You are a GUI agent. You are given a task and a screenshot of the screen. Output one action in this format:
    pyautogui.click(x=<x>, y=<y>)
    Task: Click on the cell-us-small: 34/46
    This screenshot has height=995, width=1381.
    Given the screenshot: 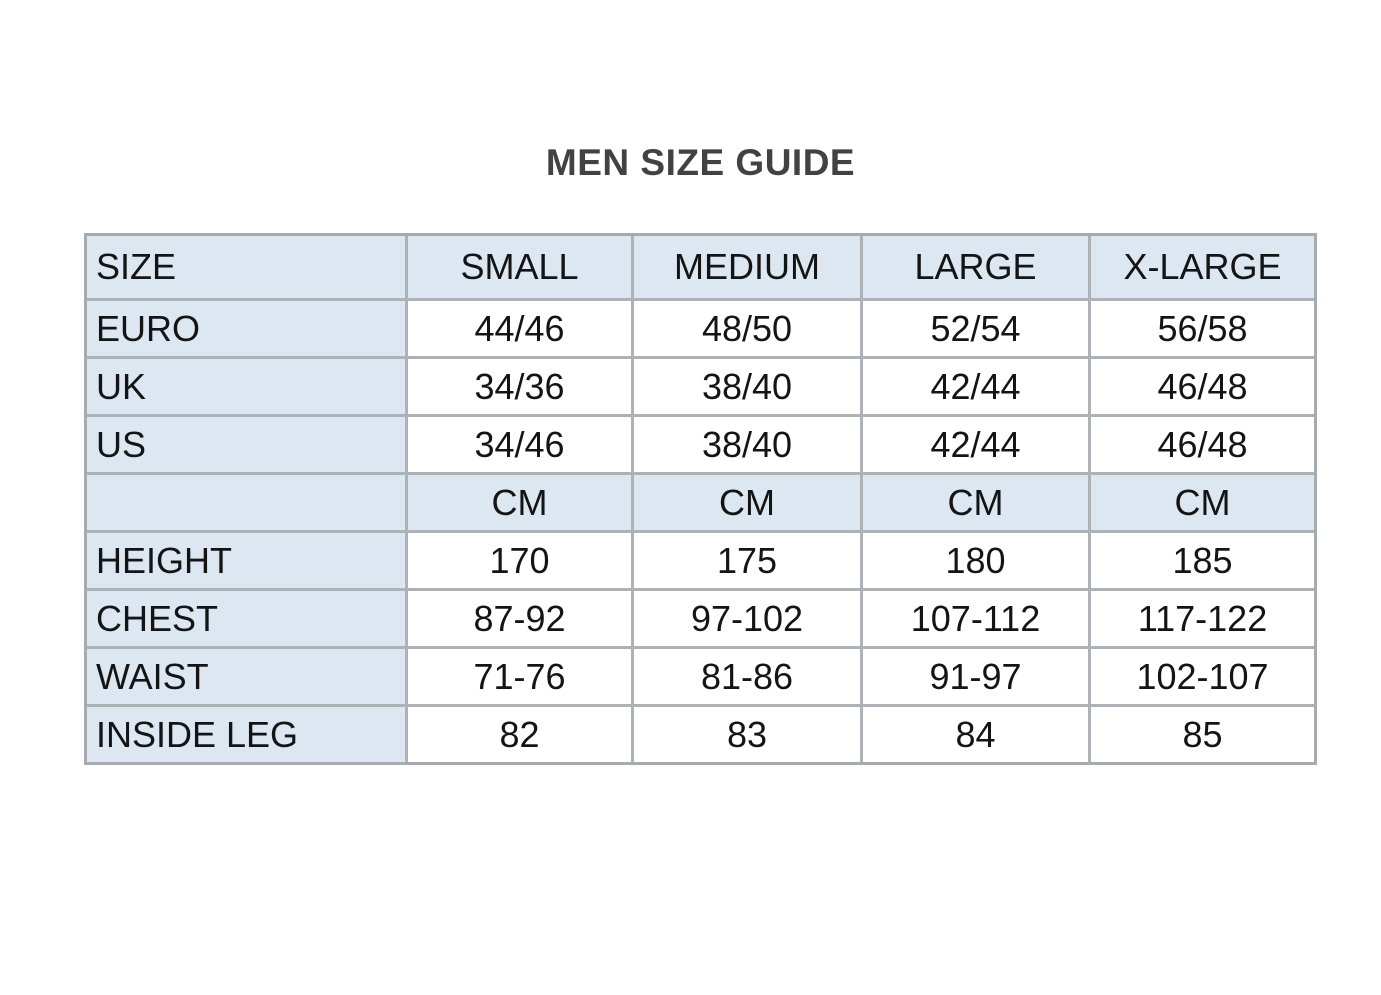 What is the action you would take?
    pyautogui.click(x=519, y=444)
    